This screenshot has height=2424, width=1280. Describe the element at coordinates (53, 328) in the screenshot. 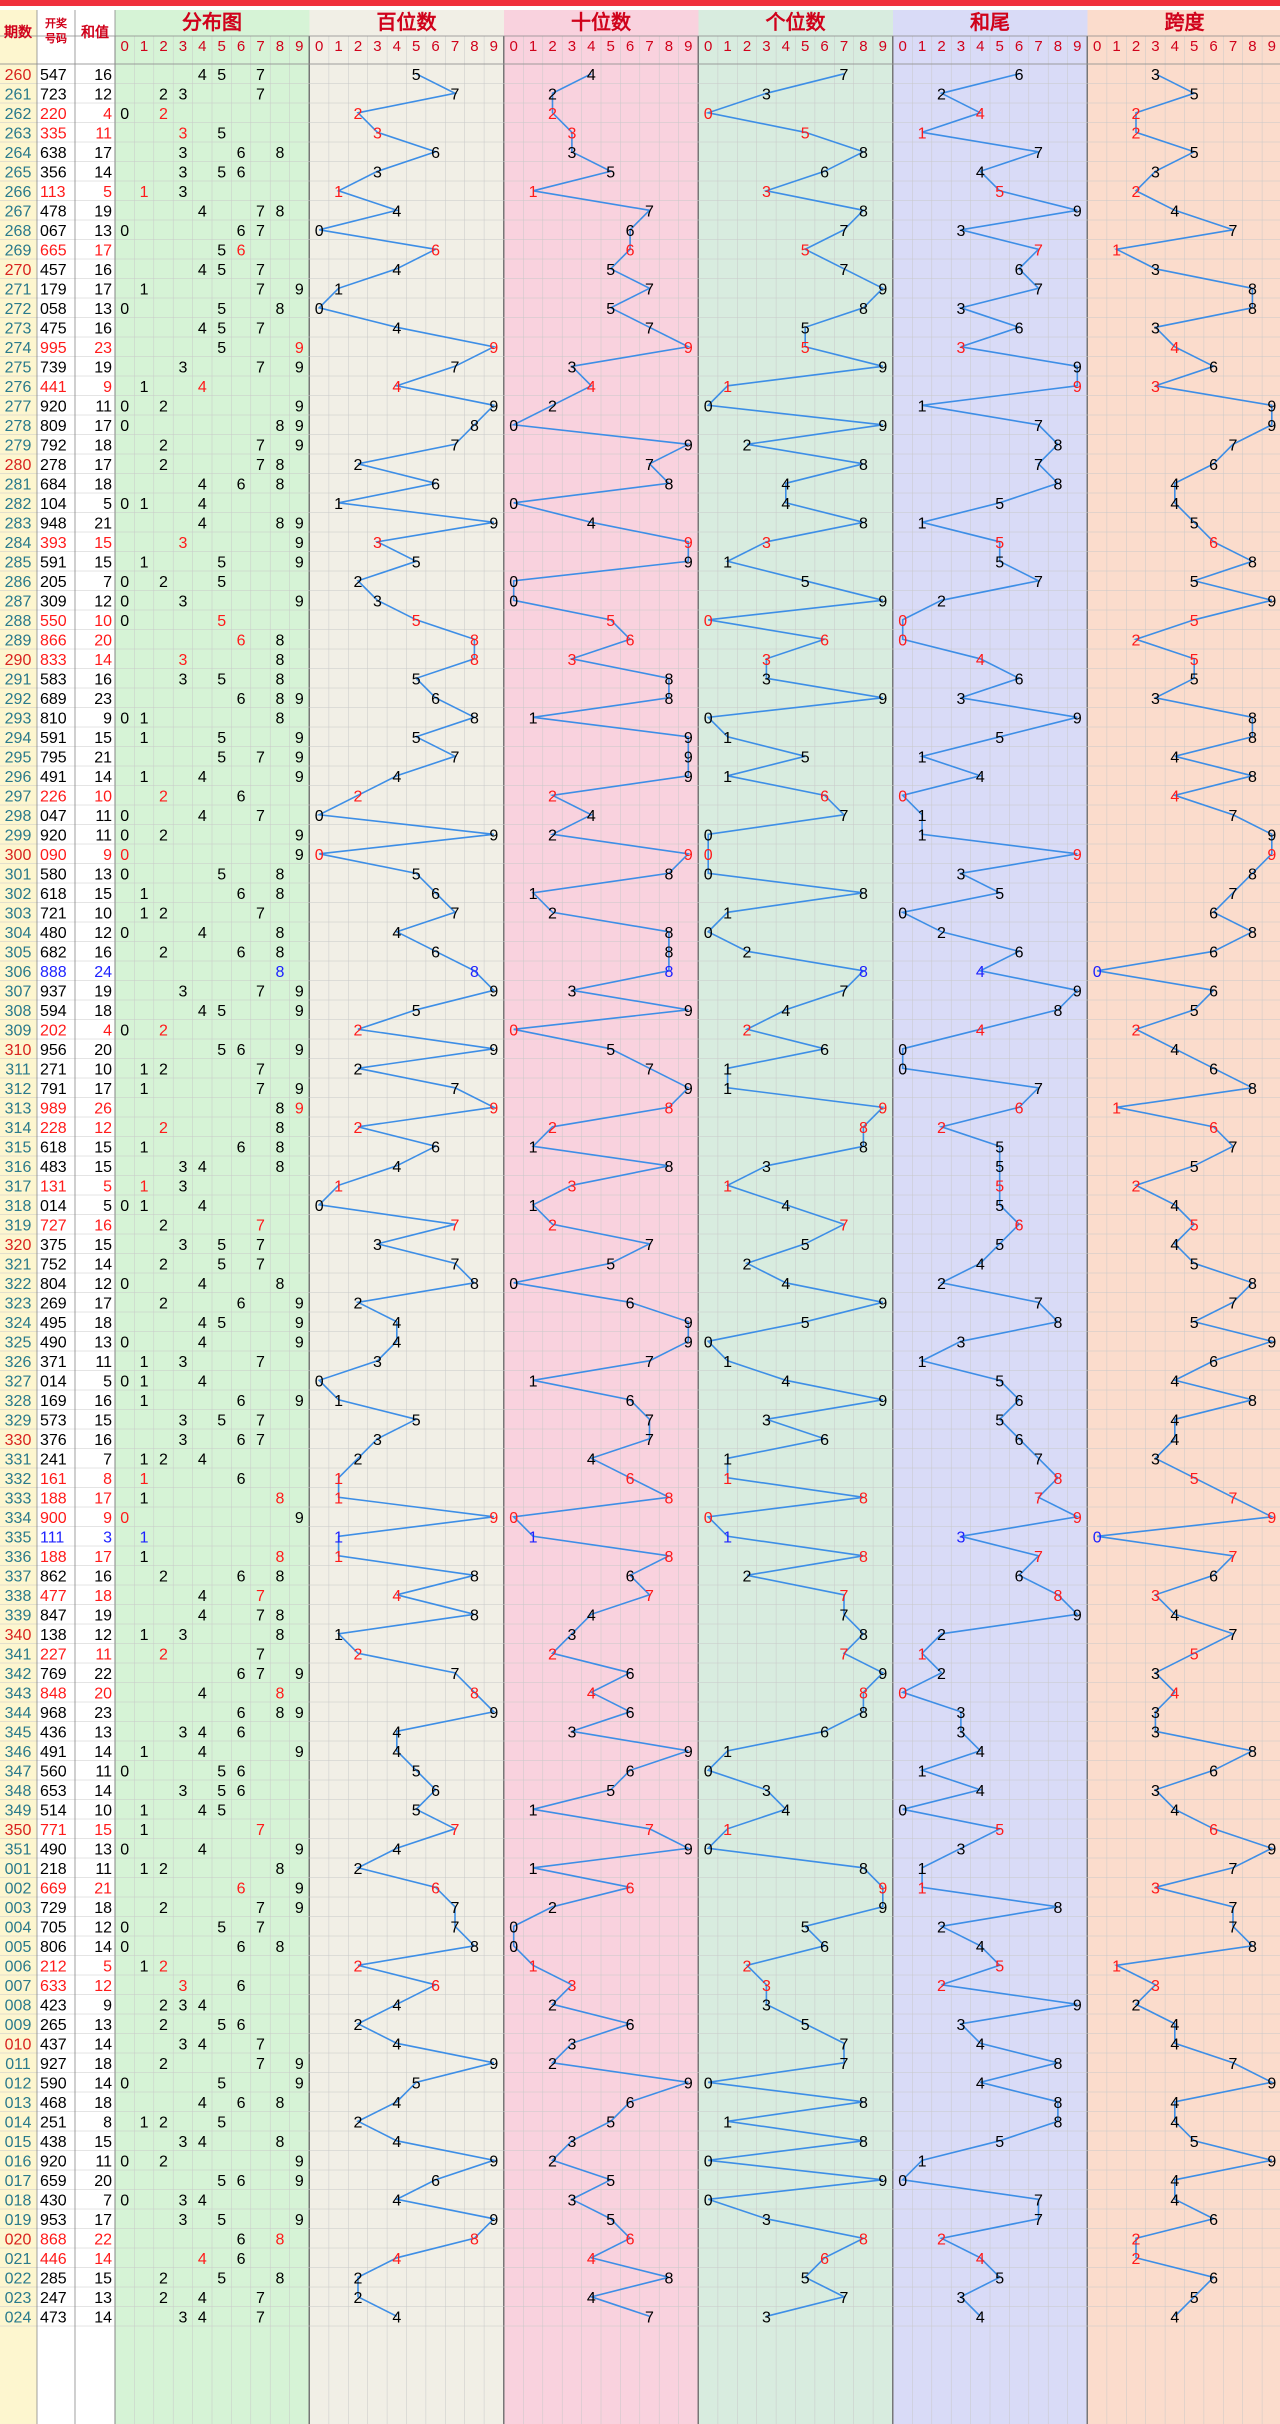

I see `draw-number-cell: 475` at that location.